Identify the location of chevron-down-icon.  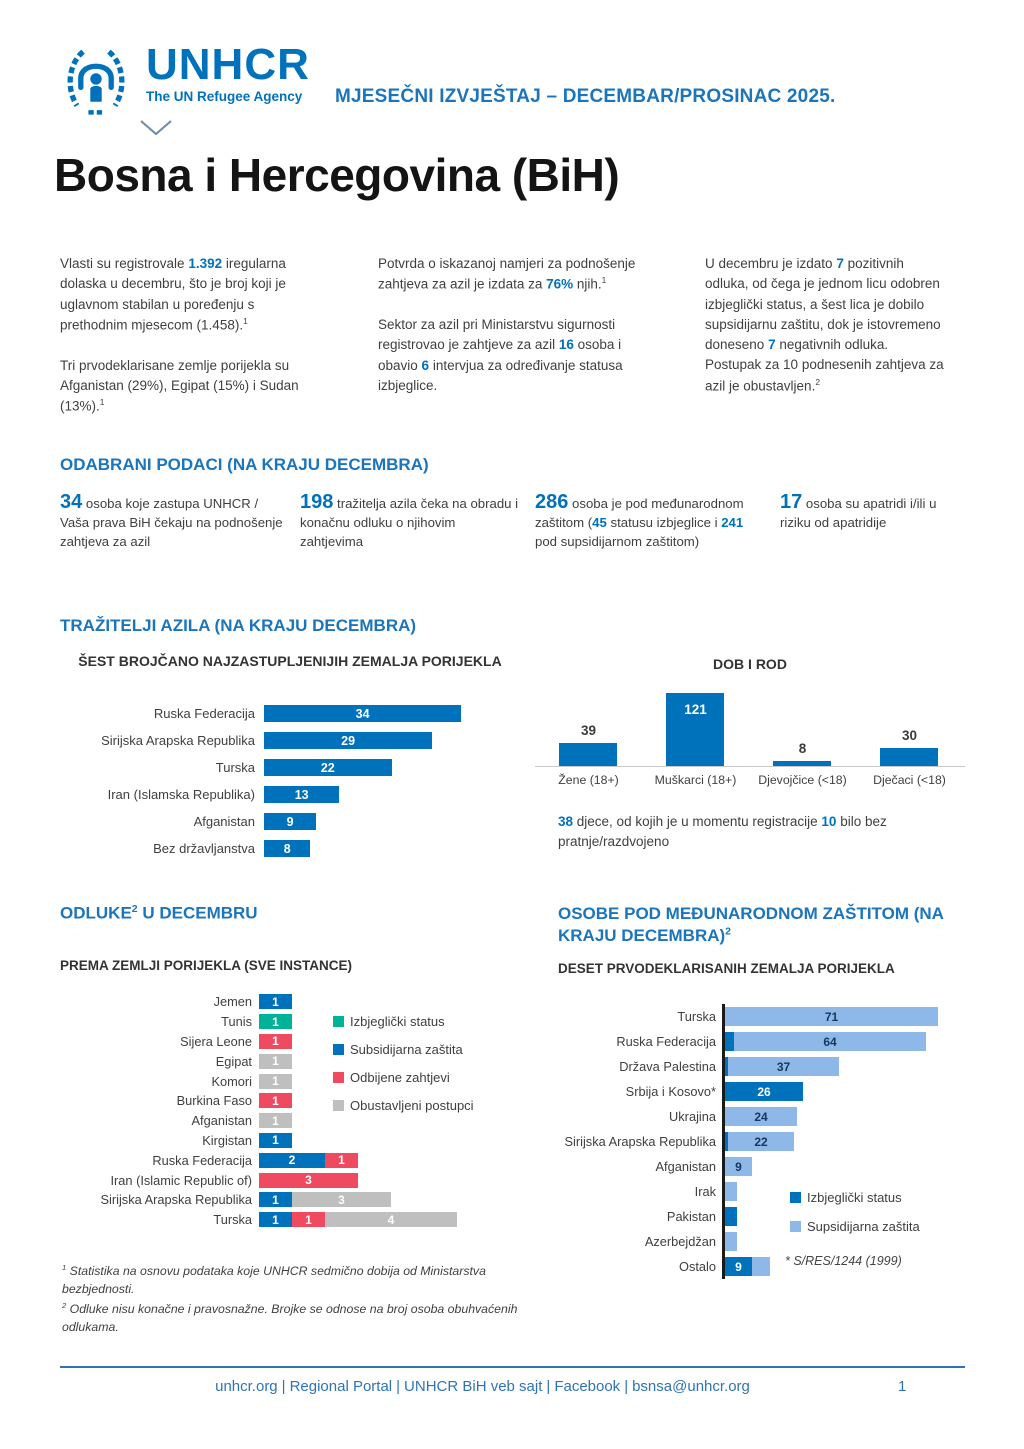
(156, 128).